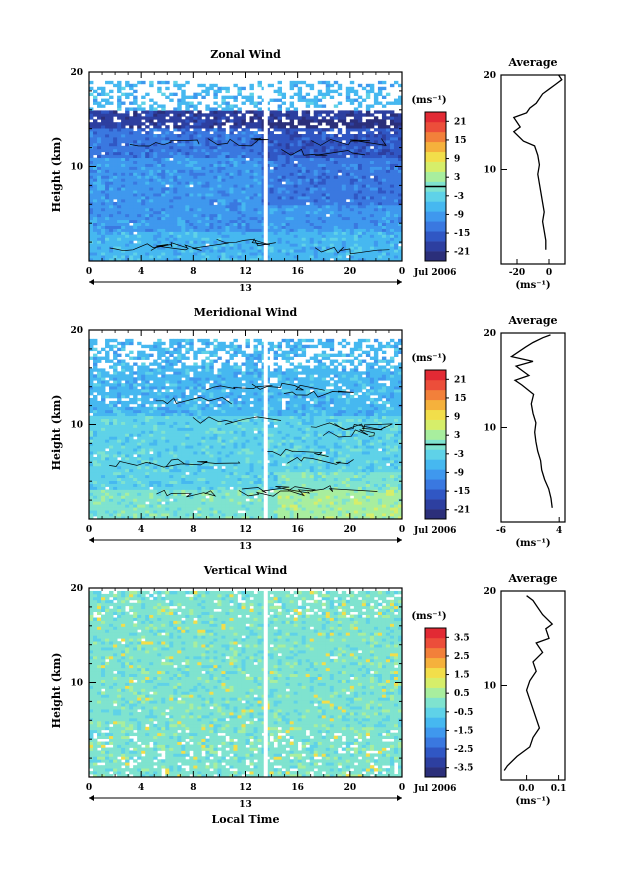  Describe the element at coordinates (297, 272) in the screenshot. I see `x-tick-label: 16` at that location.